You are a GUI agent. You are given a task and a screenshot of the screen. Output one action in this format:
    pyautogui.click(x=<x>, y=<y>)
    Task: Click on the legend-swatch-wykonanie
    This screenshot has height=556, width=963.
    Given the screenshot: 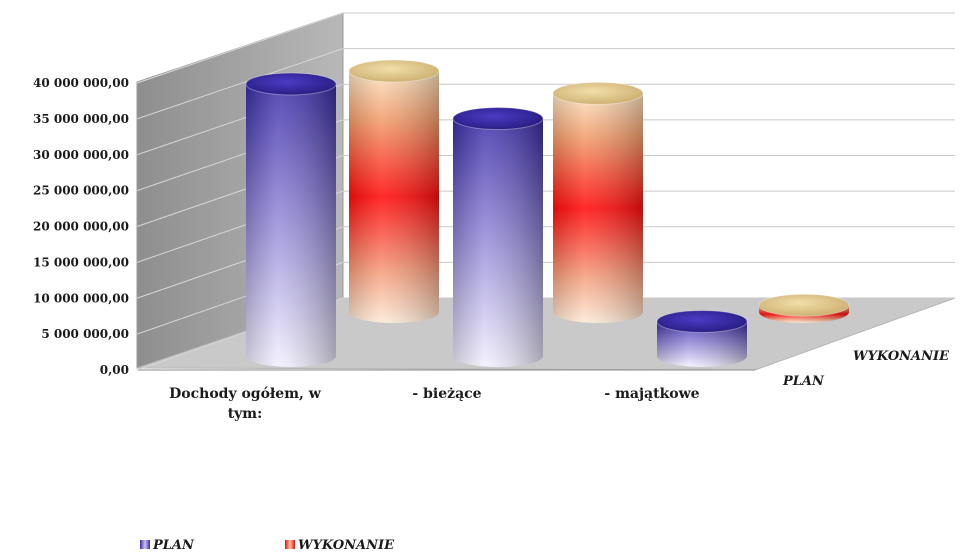 What is the action you would take?
    pyautogui.click(x=290, y=544)
    